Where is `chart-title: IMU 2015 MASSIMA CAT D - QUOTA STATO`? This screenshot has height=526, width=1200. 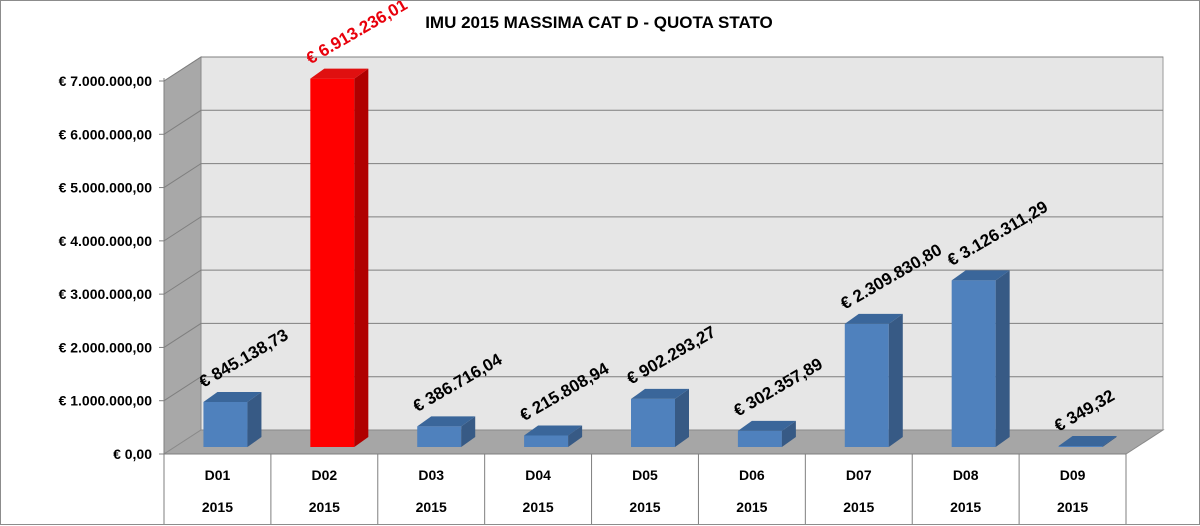 chart-title: IMU 2015 MASSIMA CAT D - QUOTA STATO is located at coordinates (599, 22).